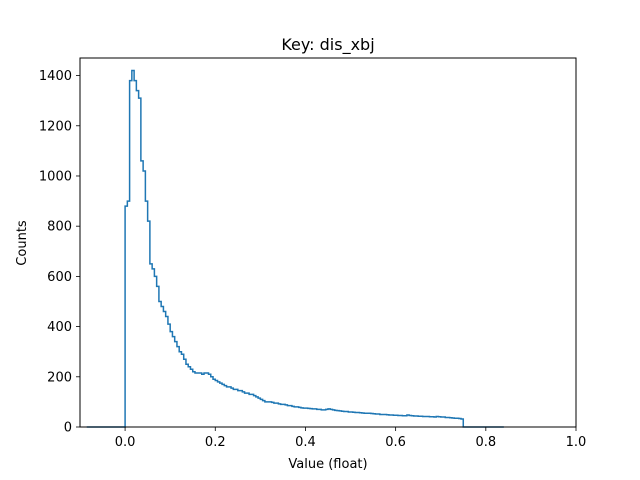 The height and width of the screenshot is (480, 640). What do you see at coordinates (305, 442) in the screenshot?
I see `x-tick-label: 0.4` at bounding box center [305, 442].